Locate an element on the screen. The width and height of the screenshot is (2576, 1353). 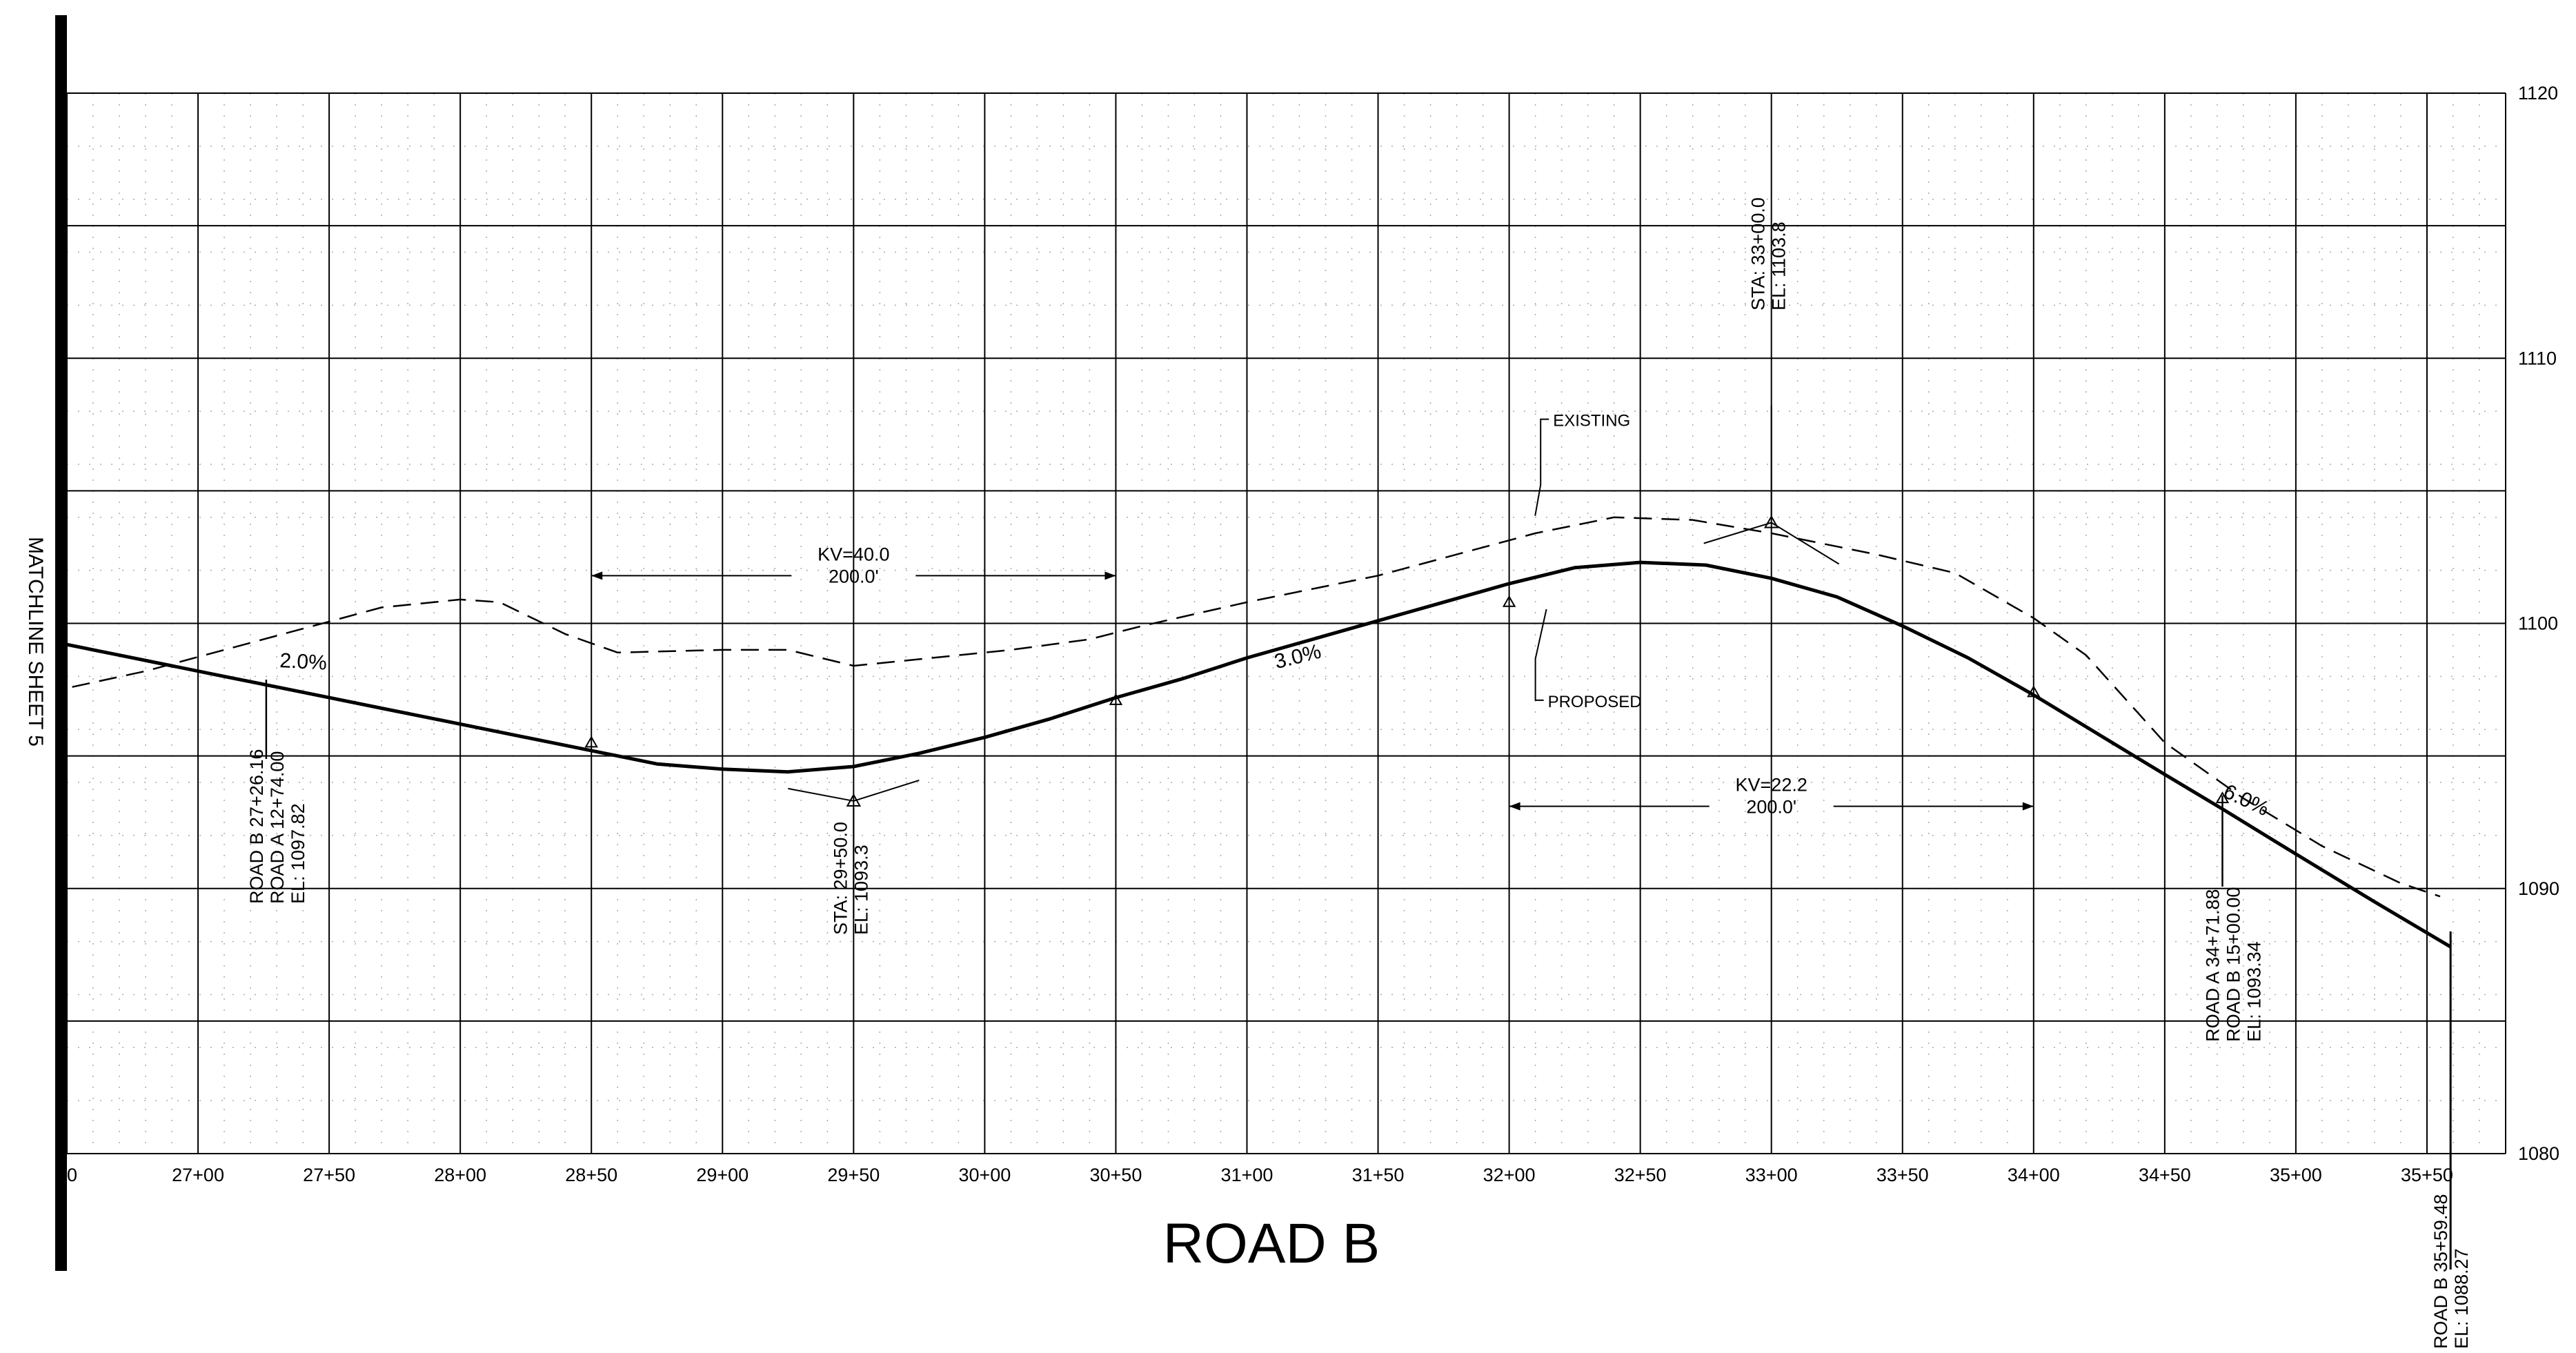
station-tick-label: 34+50 is located at coordinates (2165, 1175).